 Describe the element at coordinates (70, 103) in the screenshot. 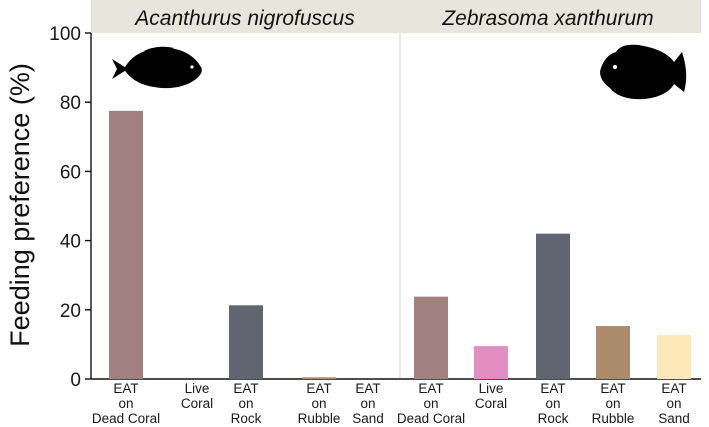

I see `y-tick-label: 80` at that location.